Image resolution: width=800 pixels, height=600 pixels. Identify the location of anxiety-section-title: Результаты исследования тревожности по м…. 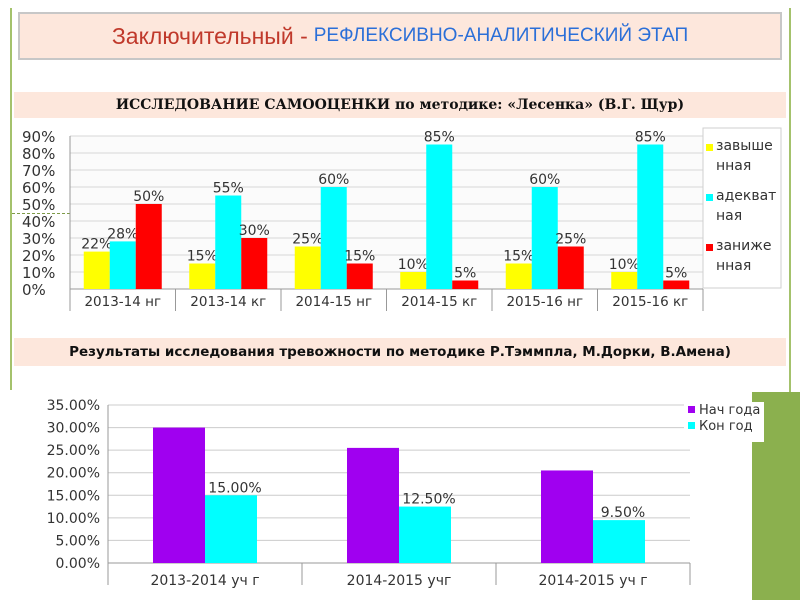
(400, 352).